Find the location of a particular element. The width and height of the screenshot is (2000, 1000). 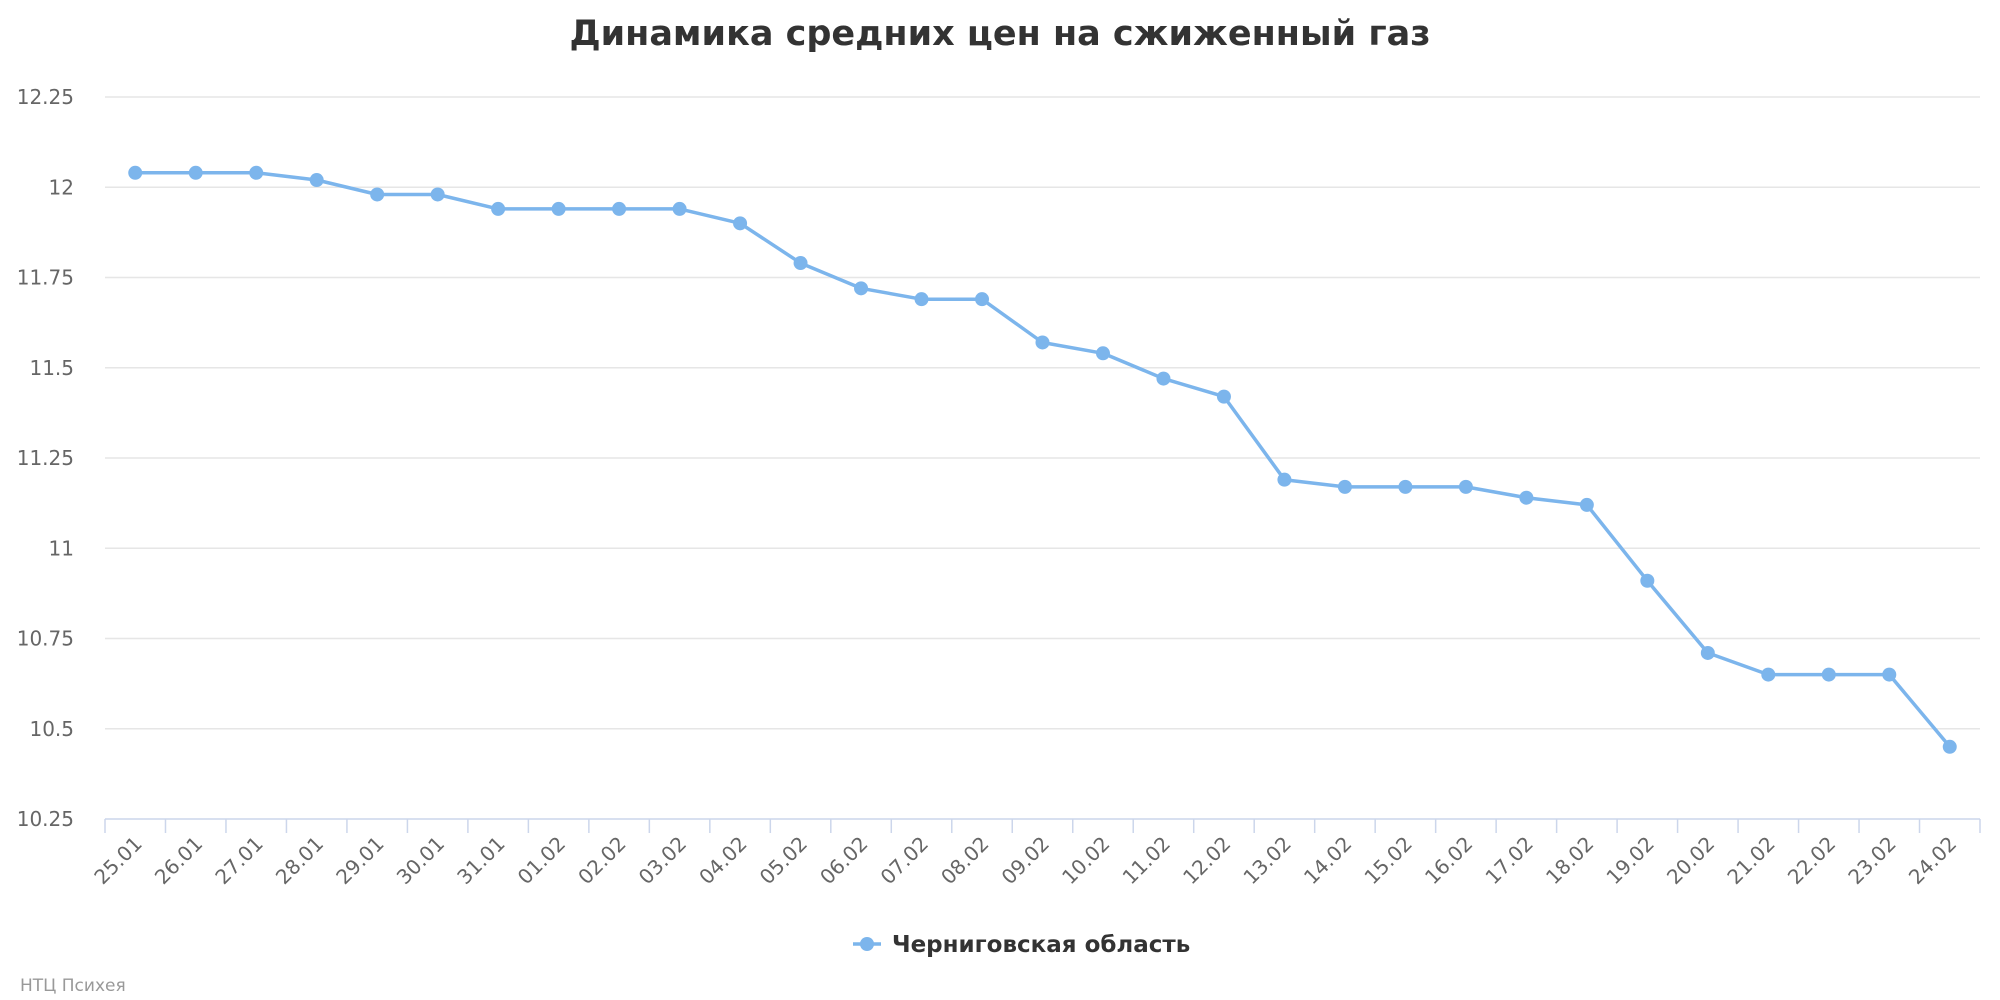

x-tick-label: 22.02 is located at coordinates (1811, 860).